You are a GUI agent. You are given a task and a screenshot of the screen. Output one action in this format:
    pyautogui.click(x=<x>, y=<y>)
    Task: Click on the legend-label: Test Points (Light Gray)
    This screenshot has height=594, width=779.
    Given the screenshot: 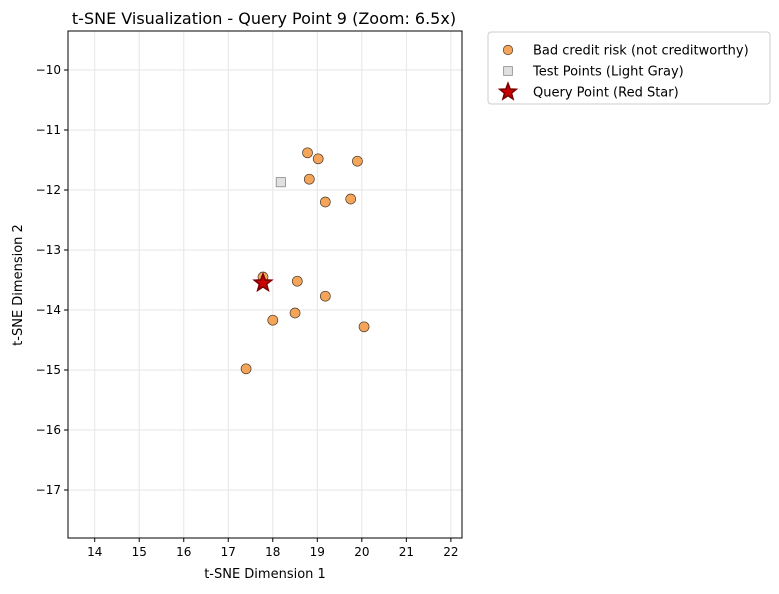 What is the action you would take?
    pyautogui.click(x=608, y=72)
    